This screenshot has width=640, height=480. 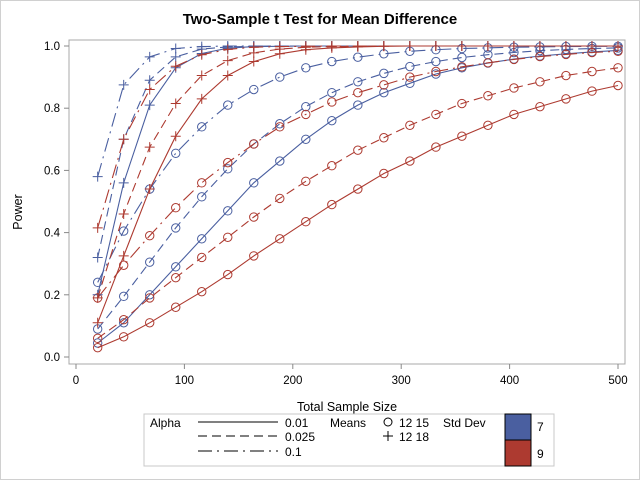 What do you see at coordinates (464, 423) in the screenshot?
I see `legend-sd-title: Std Dev` at bounding box center [464, 423].